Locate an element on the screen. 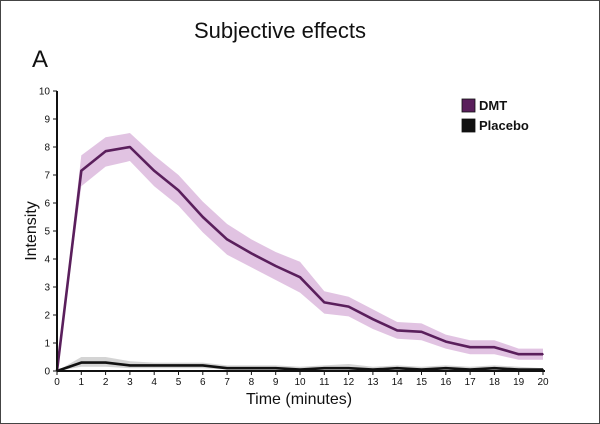 The image size is (600, 424). x-tick-label: 8 is located at coordinates (252, 382).